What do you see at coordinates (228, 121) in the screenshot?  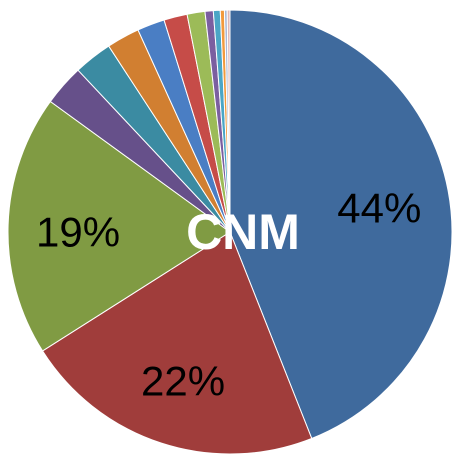 I see `pie-slice` at bounding box center [228, 121].